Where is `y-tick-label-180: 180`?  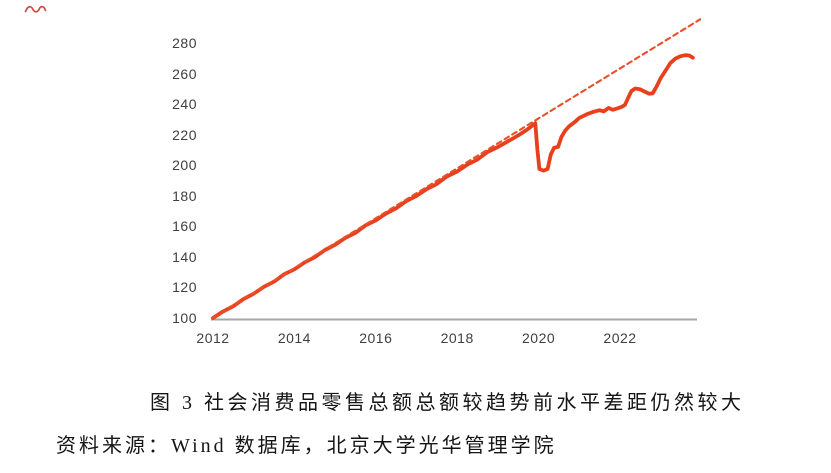 y-tick-label-180: 180 is located at coordinates (184, 195).